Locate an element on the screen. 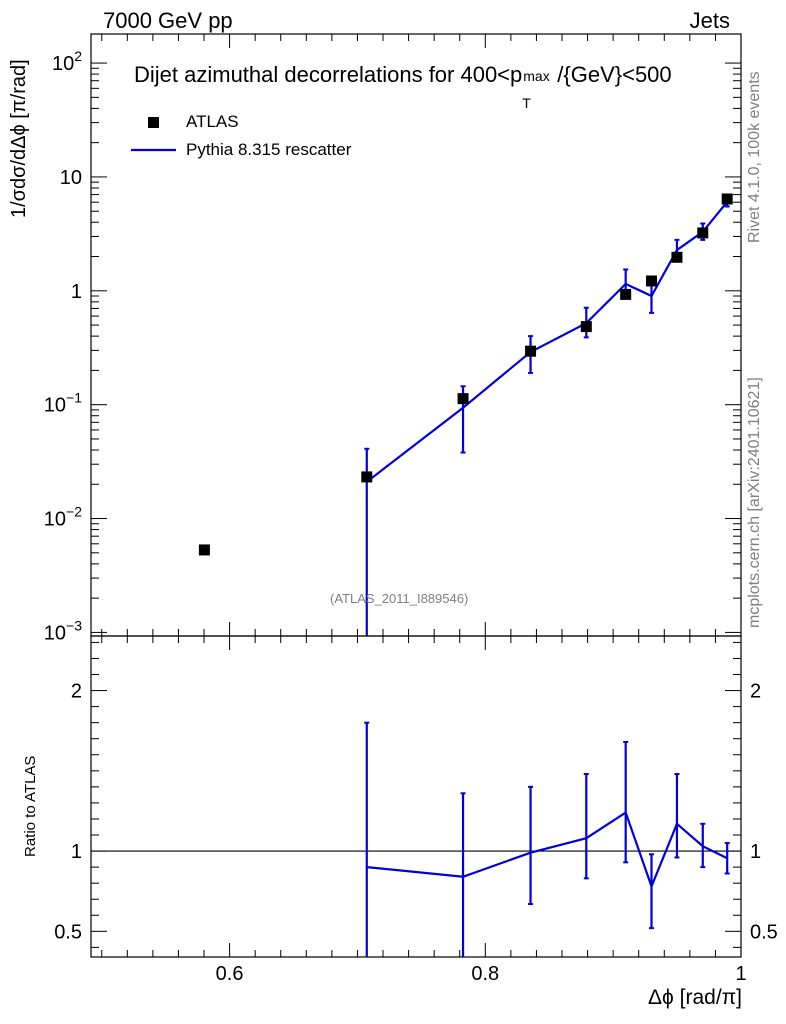  ratio-y-tick-label-right: 1 is located at coordinates (755, 852).